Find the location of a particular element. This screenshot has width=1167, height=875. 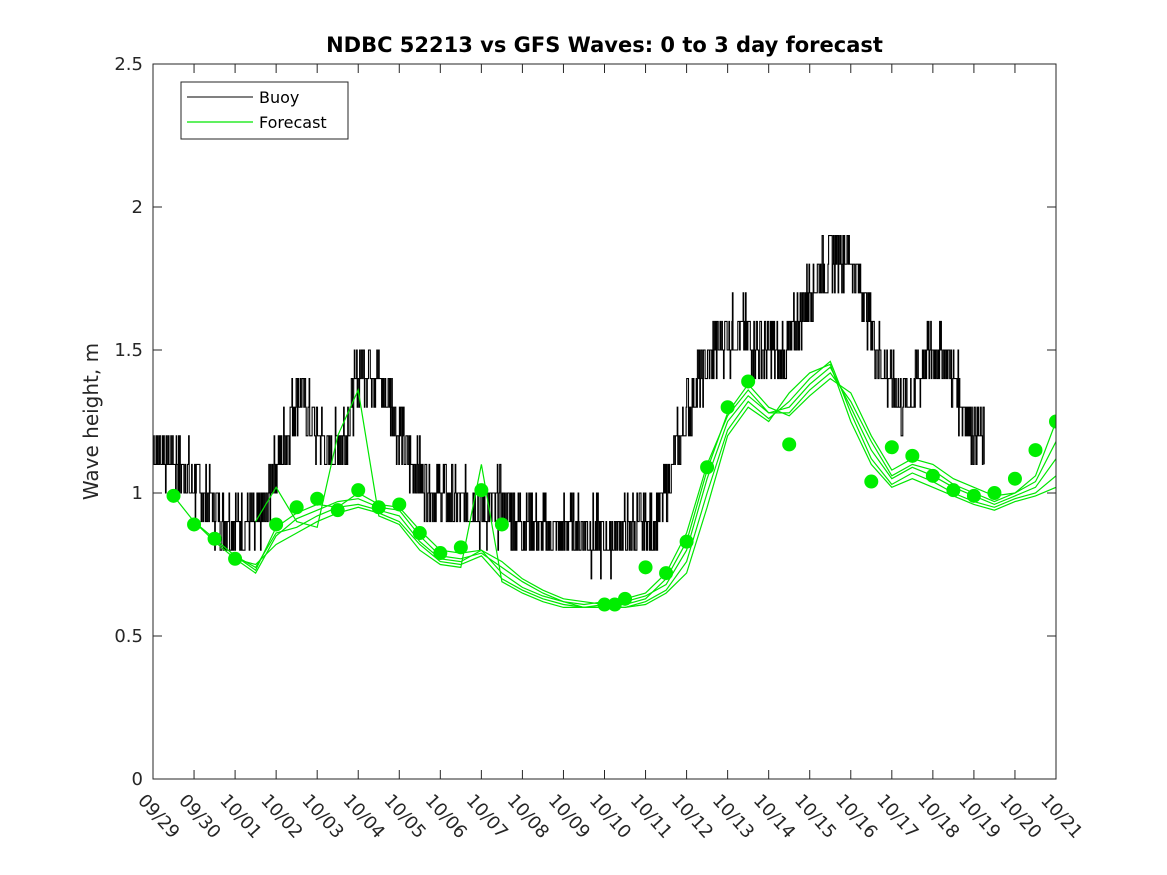

x-tick-label: 10/13 is located at coordinates (733, 816).